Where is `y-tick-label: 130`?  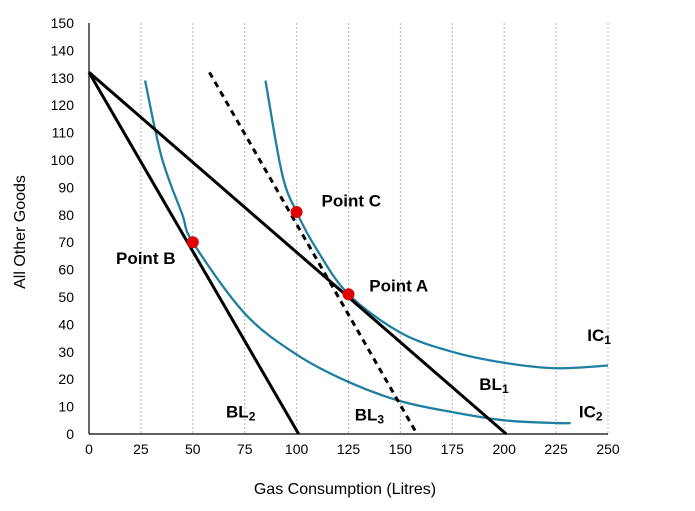 y-tick-label: 130 is located at coordinates (63, 78).